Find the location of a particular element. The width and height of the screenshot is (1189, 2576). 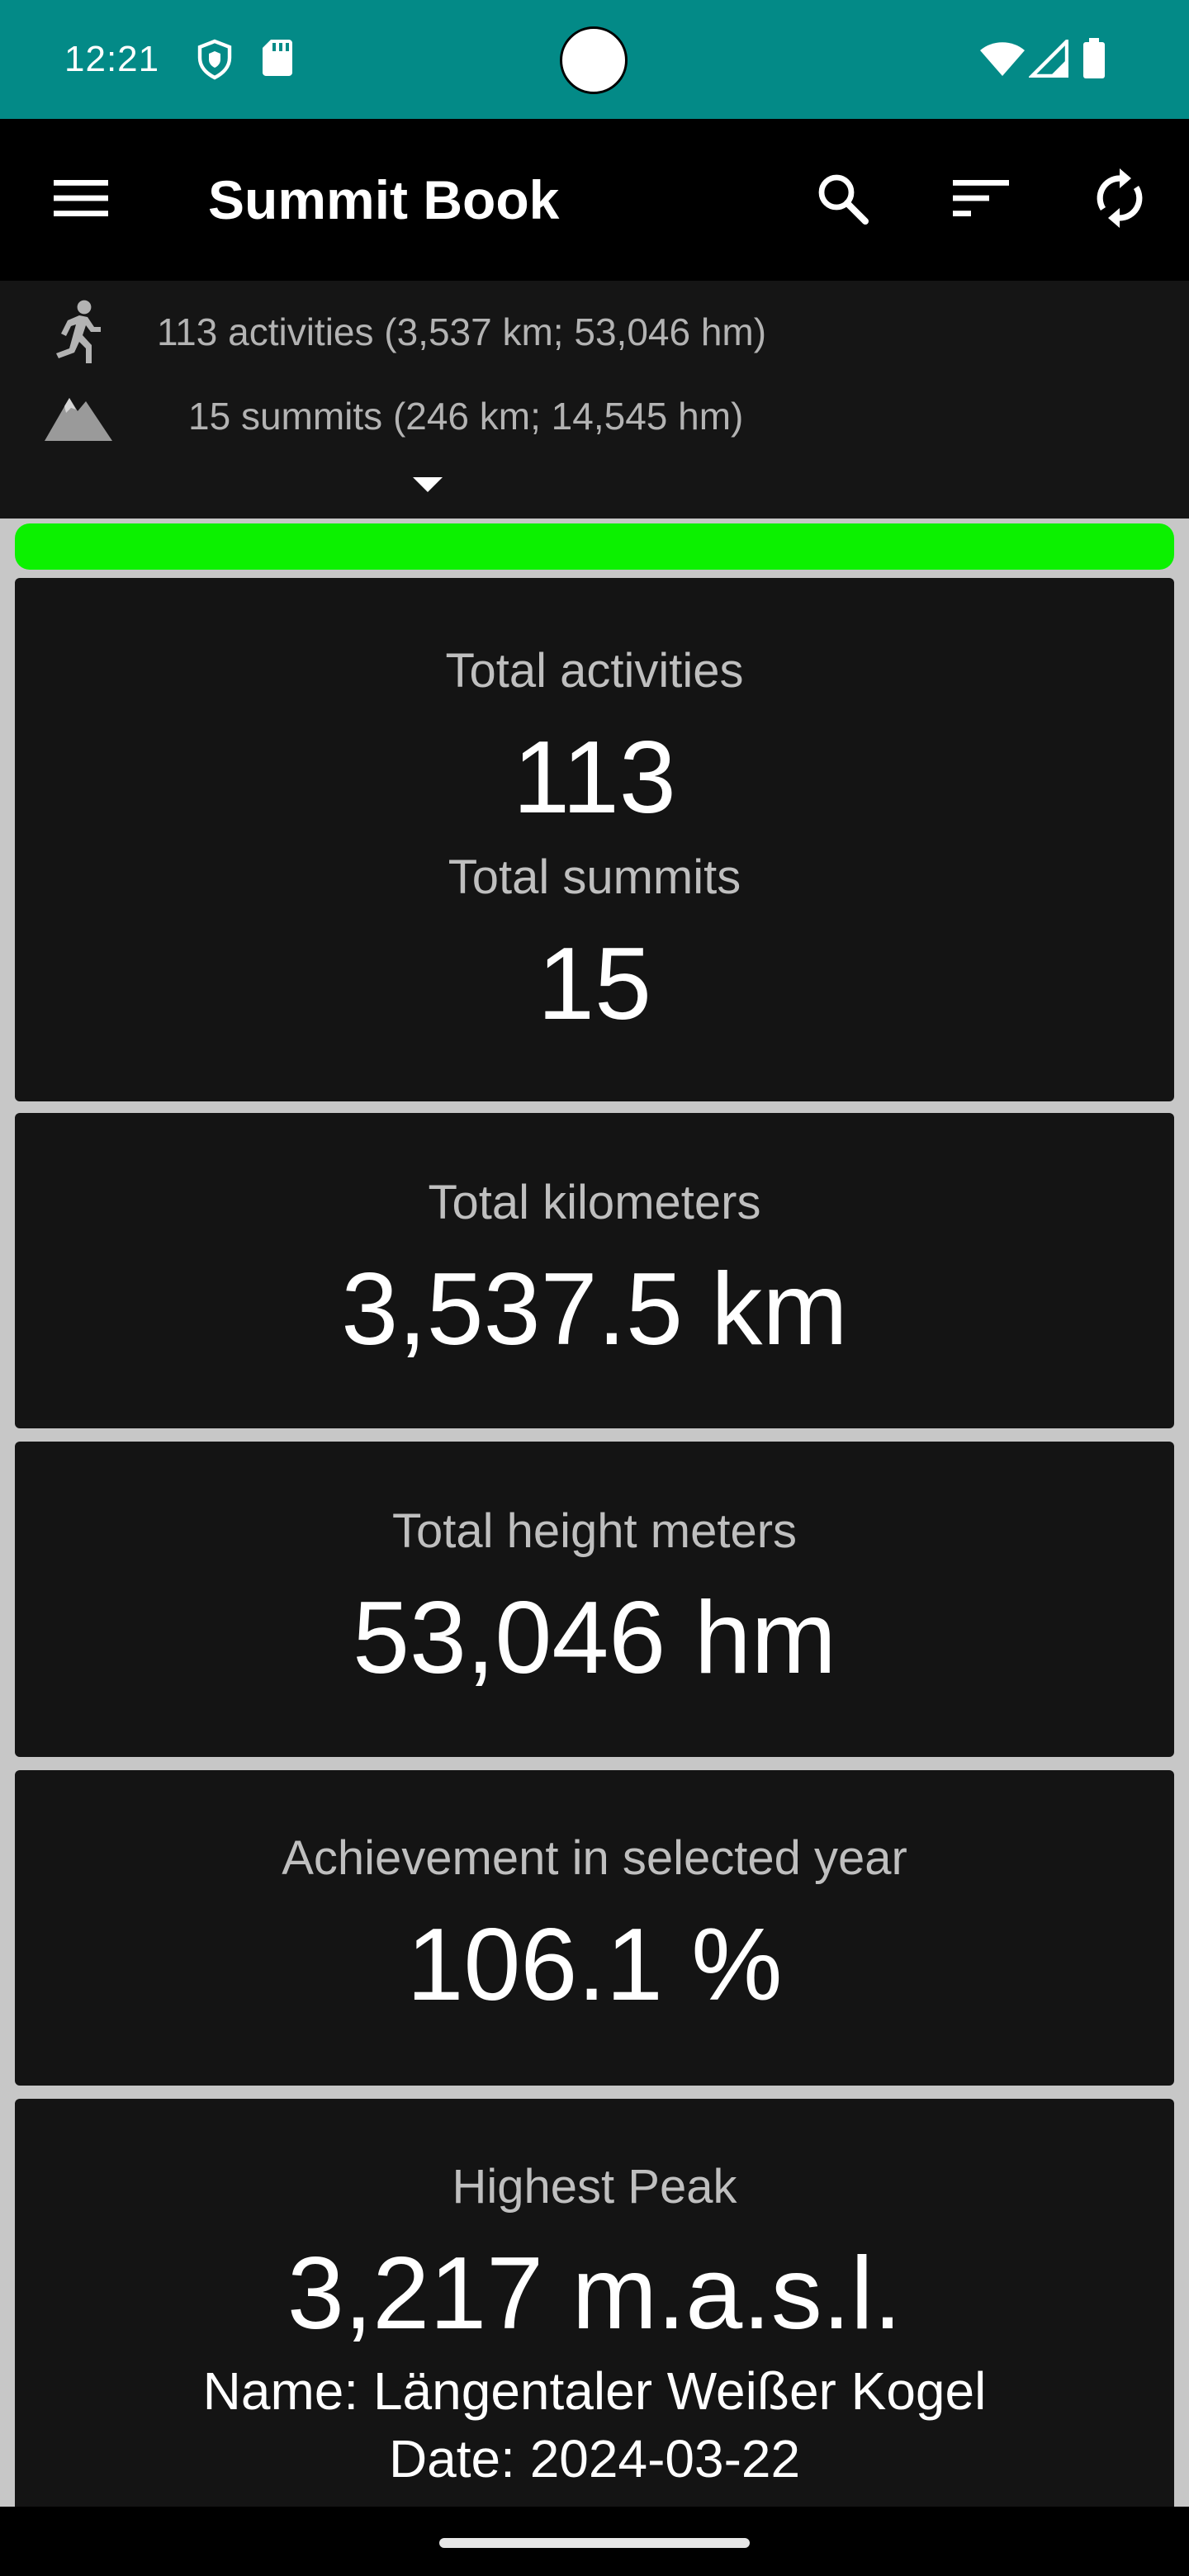

search-icon is located at coordinates (842, 200).